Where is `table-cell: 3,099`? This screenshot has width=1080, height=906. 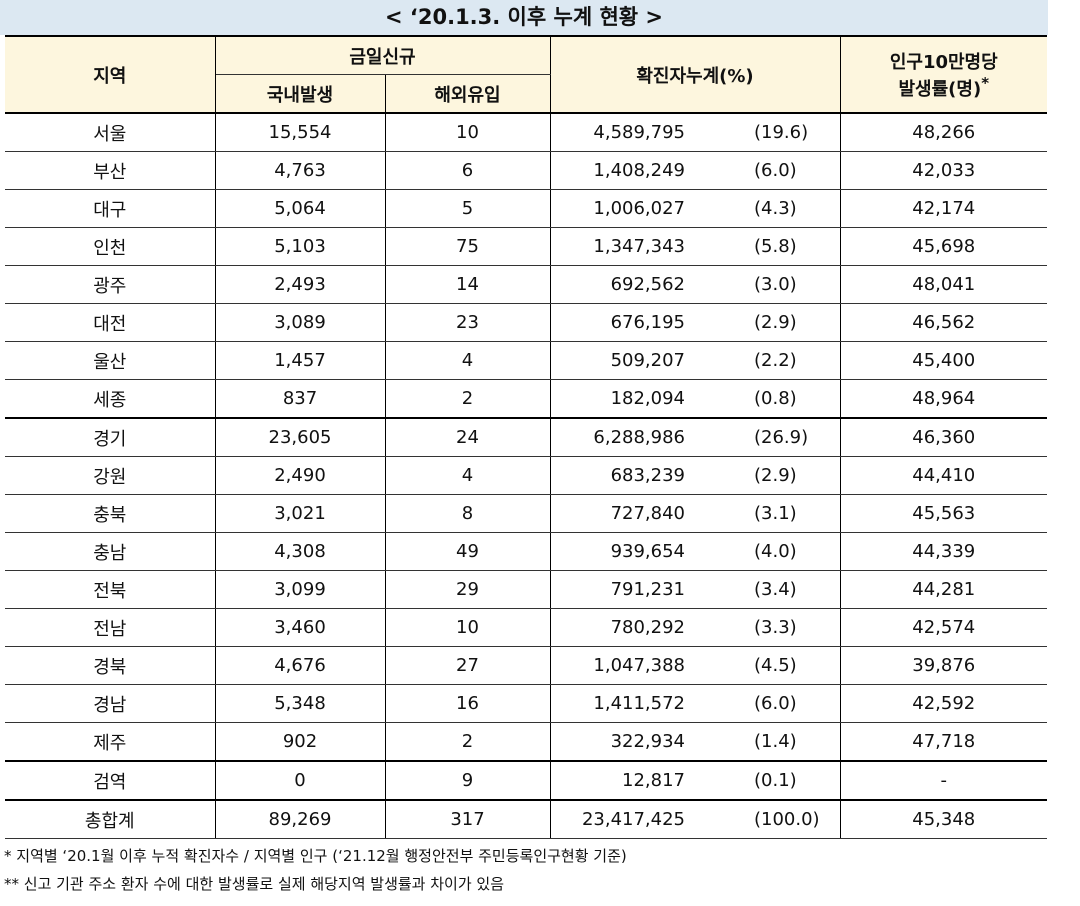
table-cell: 3,099 is located at coordinates (300, 589).